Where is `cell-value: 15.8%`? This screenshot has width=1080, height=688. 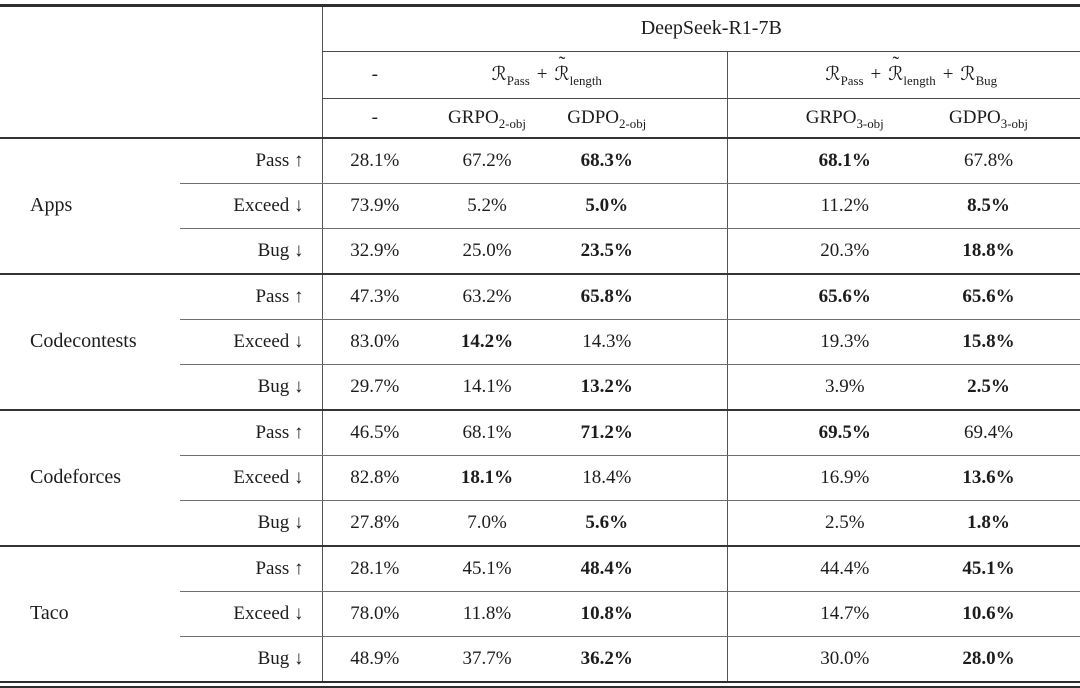 cell-value: 15.8% is located at coordinates (1001, 342).